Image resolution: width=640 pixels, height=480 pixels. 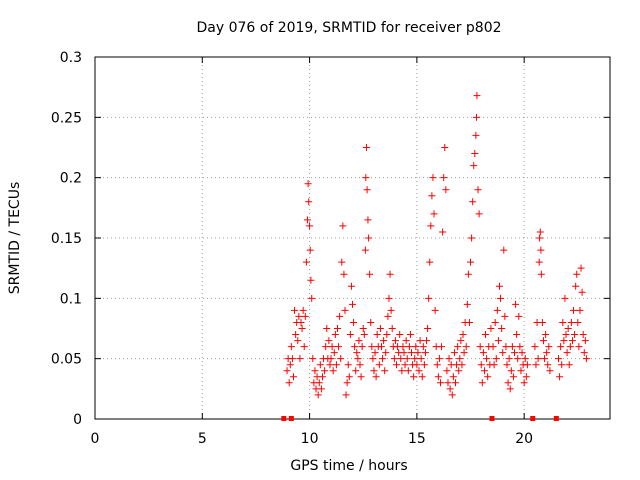 What do you see at coordinates (15, 238) in the screenshot?
I see `y-axis-label: SRMTID / TECUs` at bounding box center [15, 238].